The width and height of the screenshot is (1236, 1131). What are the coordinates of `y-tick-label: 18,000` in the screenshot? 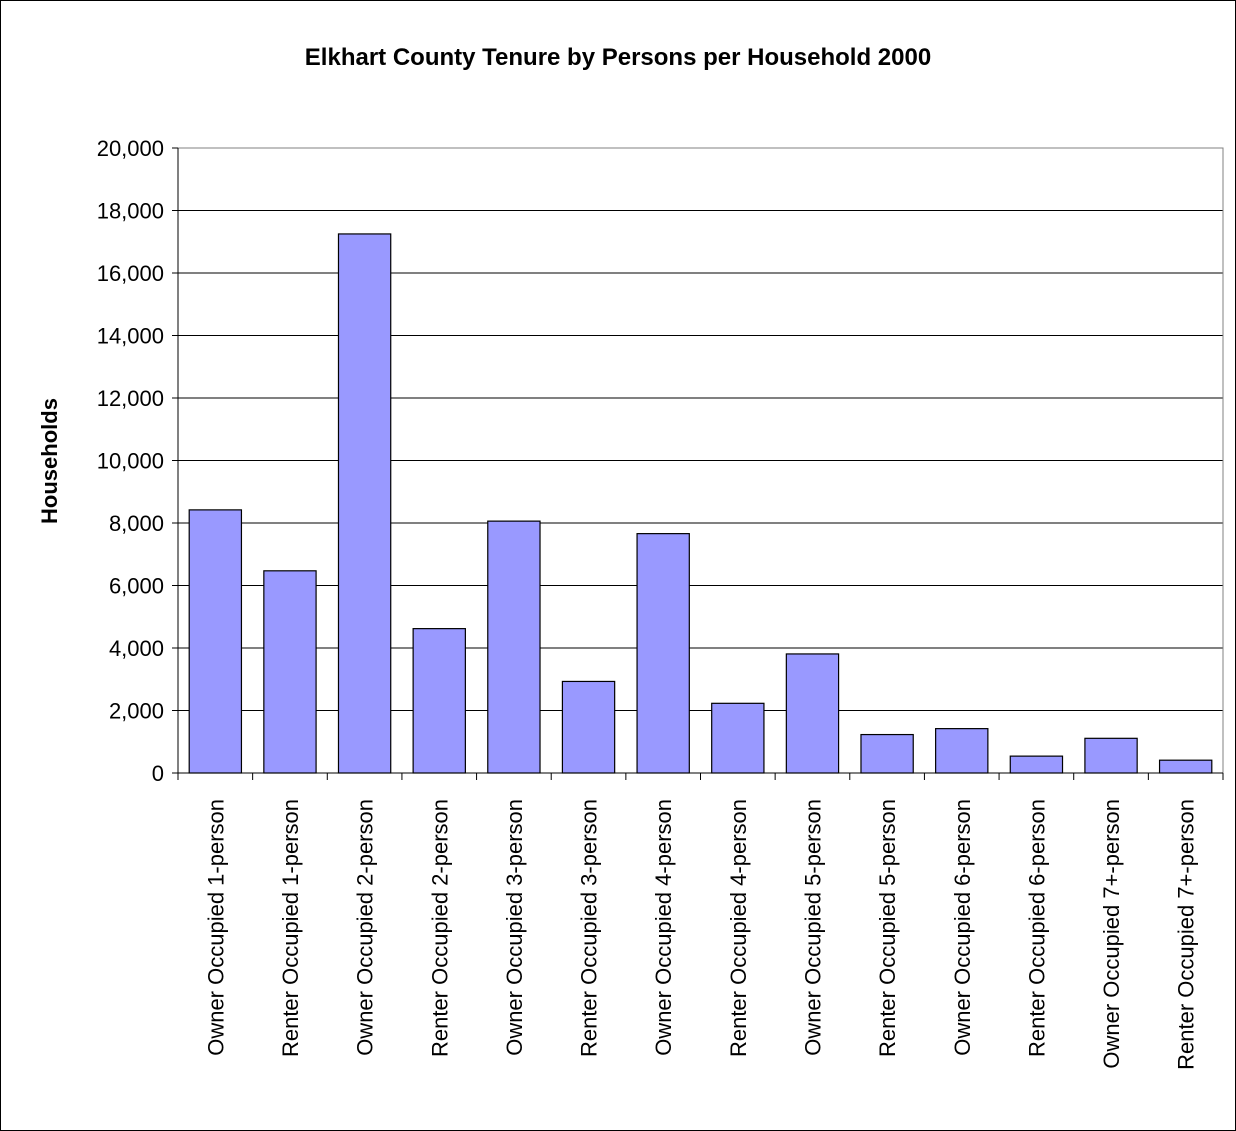 It's located at (130, 211).